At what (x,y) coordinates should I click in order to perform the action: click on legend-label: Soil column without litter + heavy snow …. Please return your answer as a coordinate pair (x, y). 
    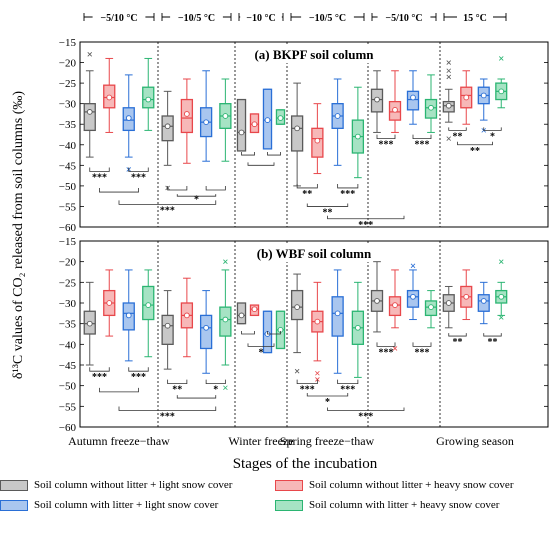
    Looking at the image, I should click on (411, 485).